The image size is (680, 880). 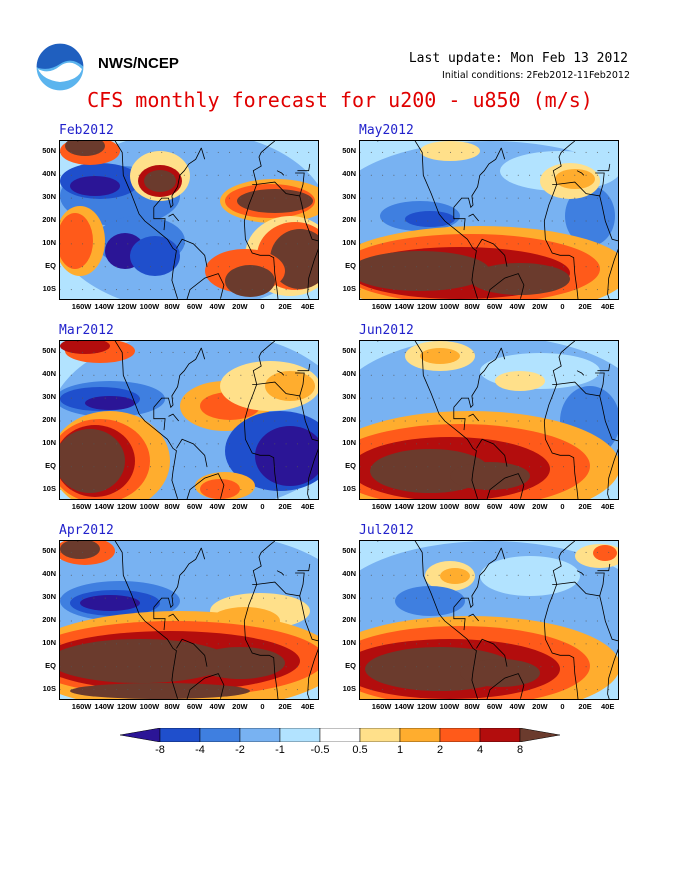 I want to click on panel-title: Apr2012, so click(x=86, y=530).